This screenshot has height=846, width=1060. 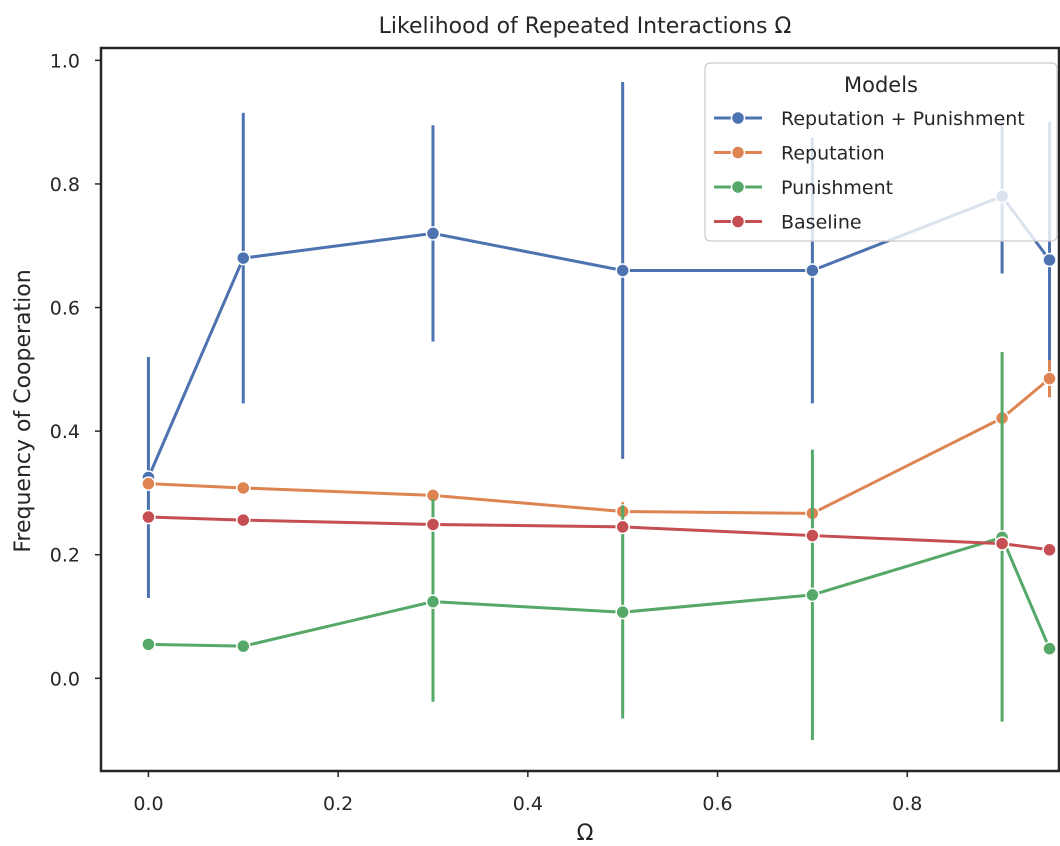 I want to click on legend-title: Models, so click(x=881, y=85).